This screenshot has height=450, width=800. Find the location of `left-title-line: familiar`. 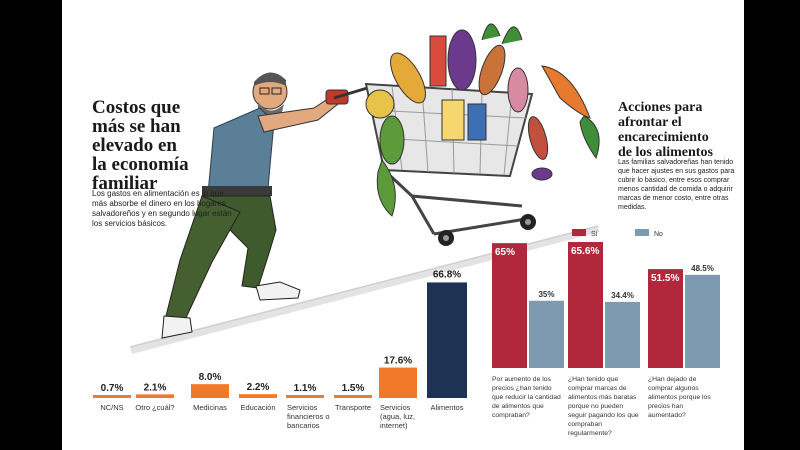

left-title-line: familiar is located at coordinates (125, 183).